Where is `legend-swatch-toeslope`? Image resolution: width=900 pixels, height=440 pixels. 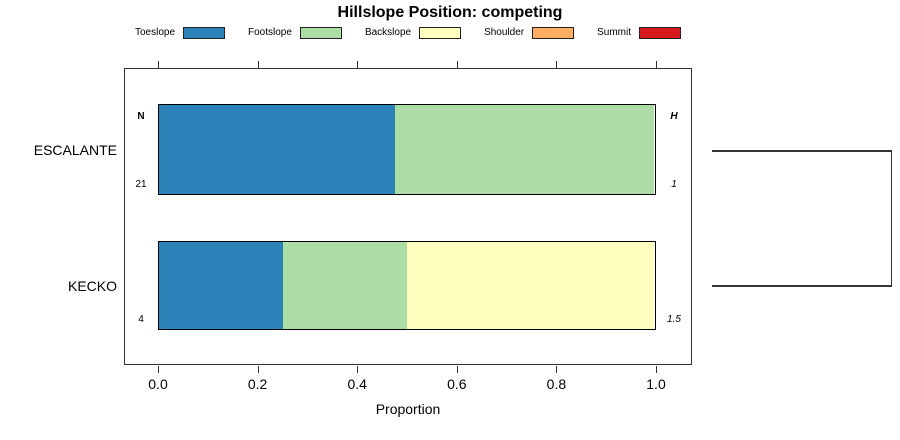 legend-swatch-toeslope is located at coordinates (204, 33).